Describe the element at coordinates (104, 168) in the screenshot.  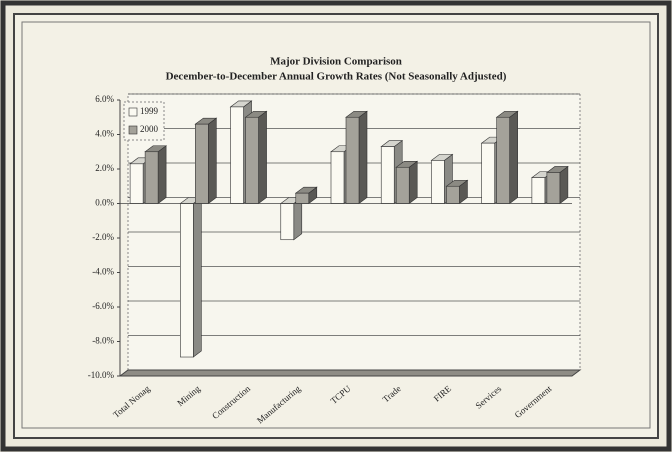
I see `y-tick-label: 2.0%` at that location.